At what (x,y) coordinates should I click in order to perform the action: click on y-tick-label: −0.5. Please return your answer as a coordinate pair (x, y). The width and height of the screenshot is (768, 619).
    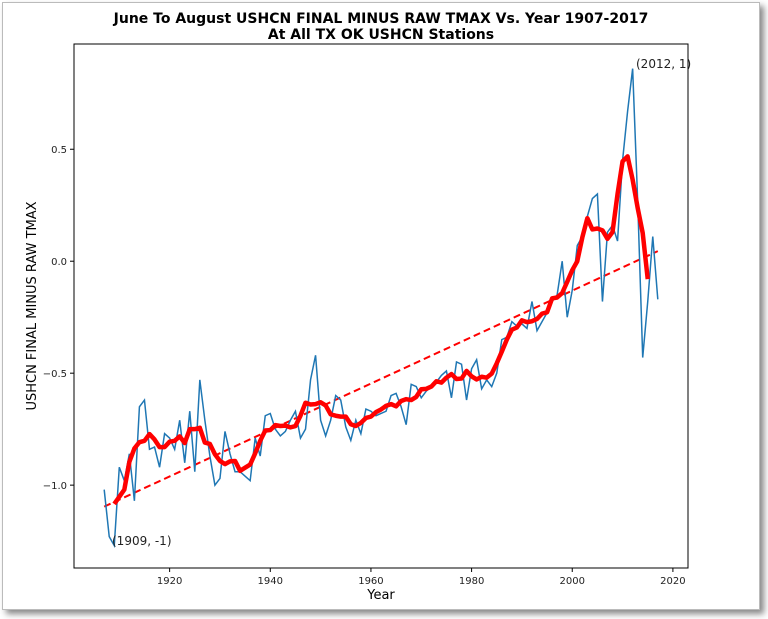
    Looking at the image, I should click on (55, 374).